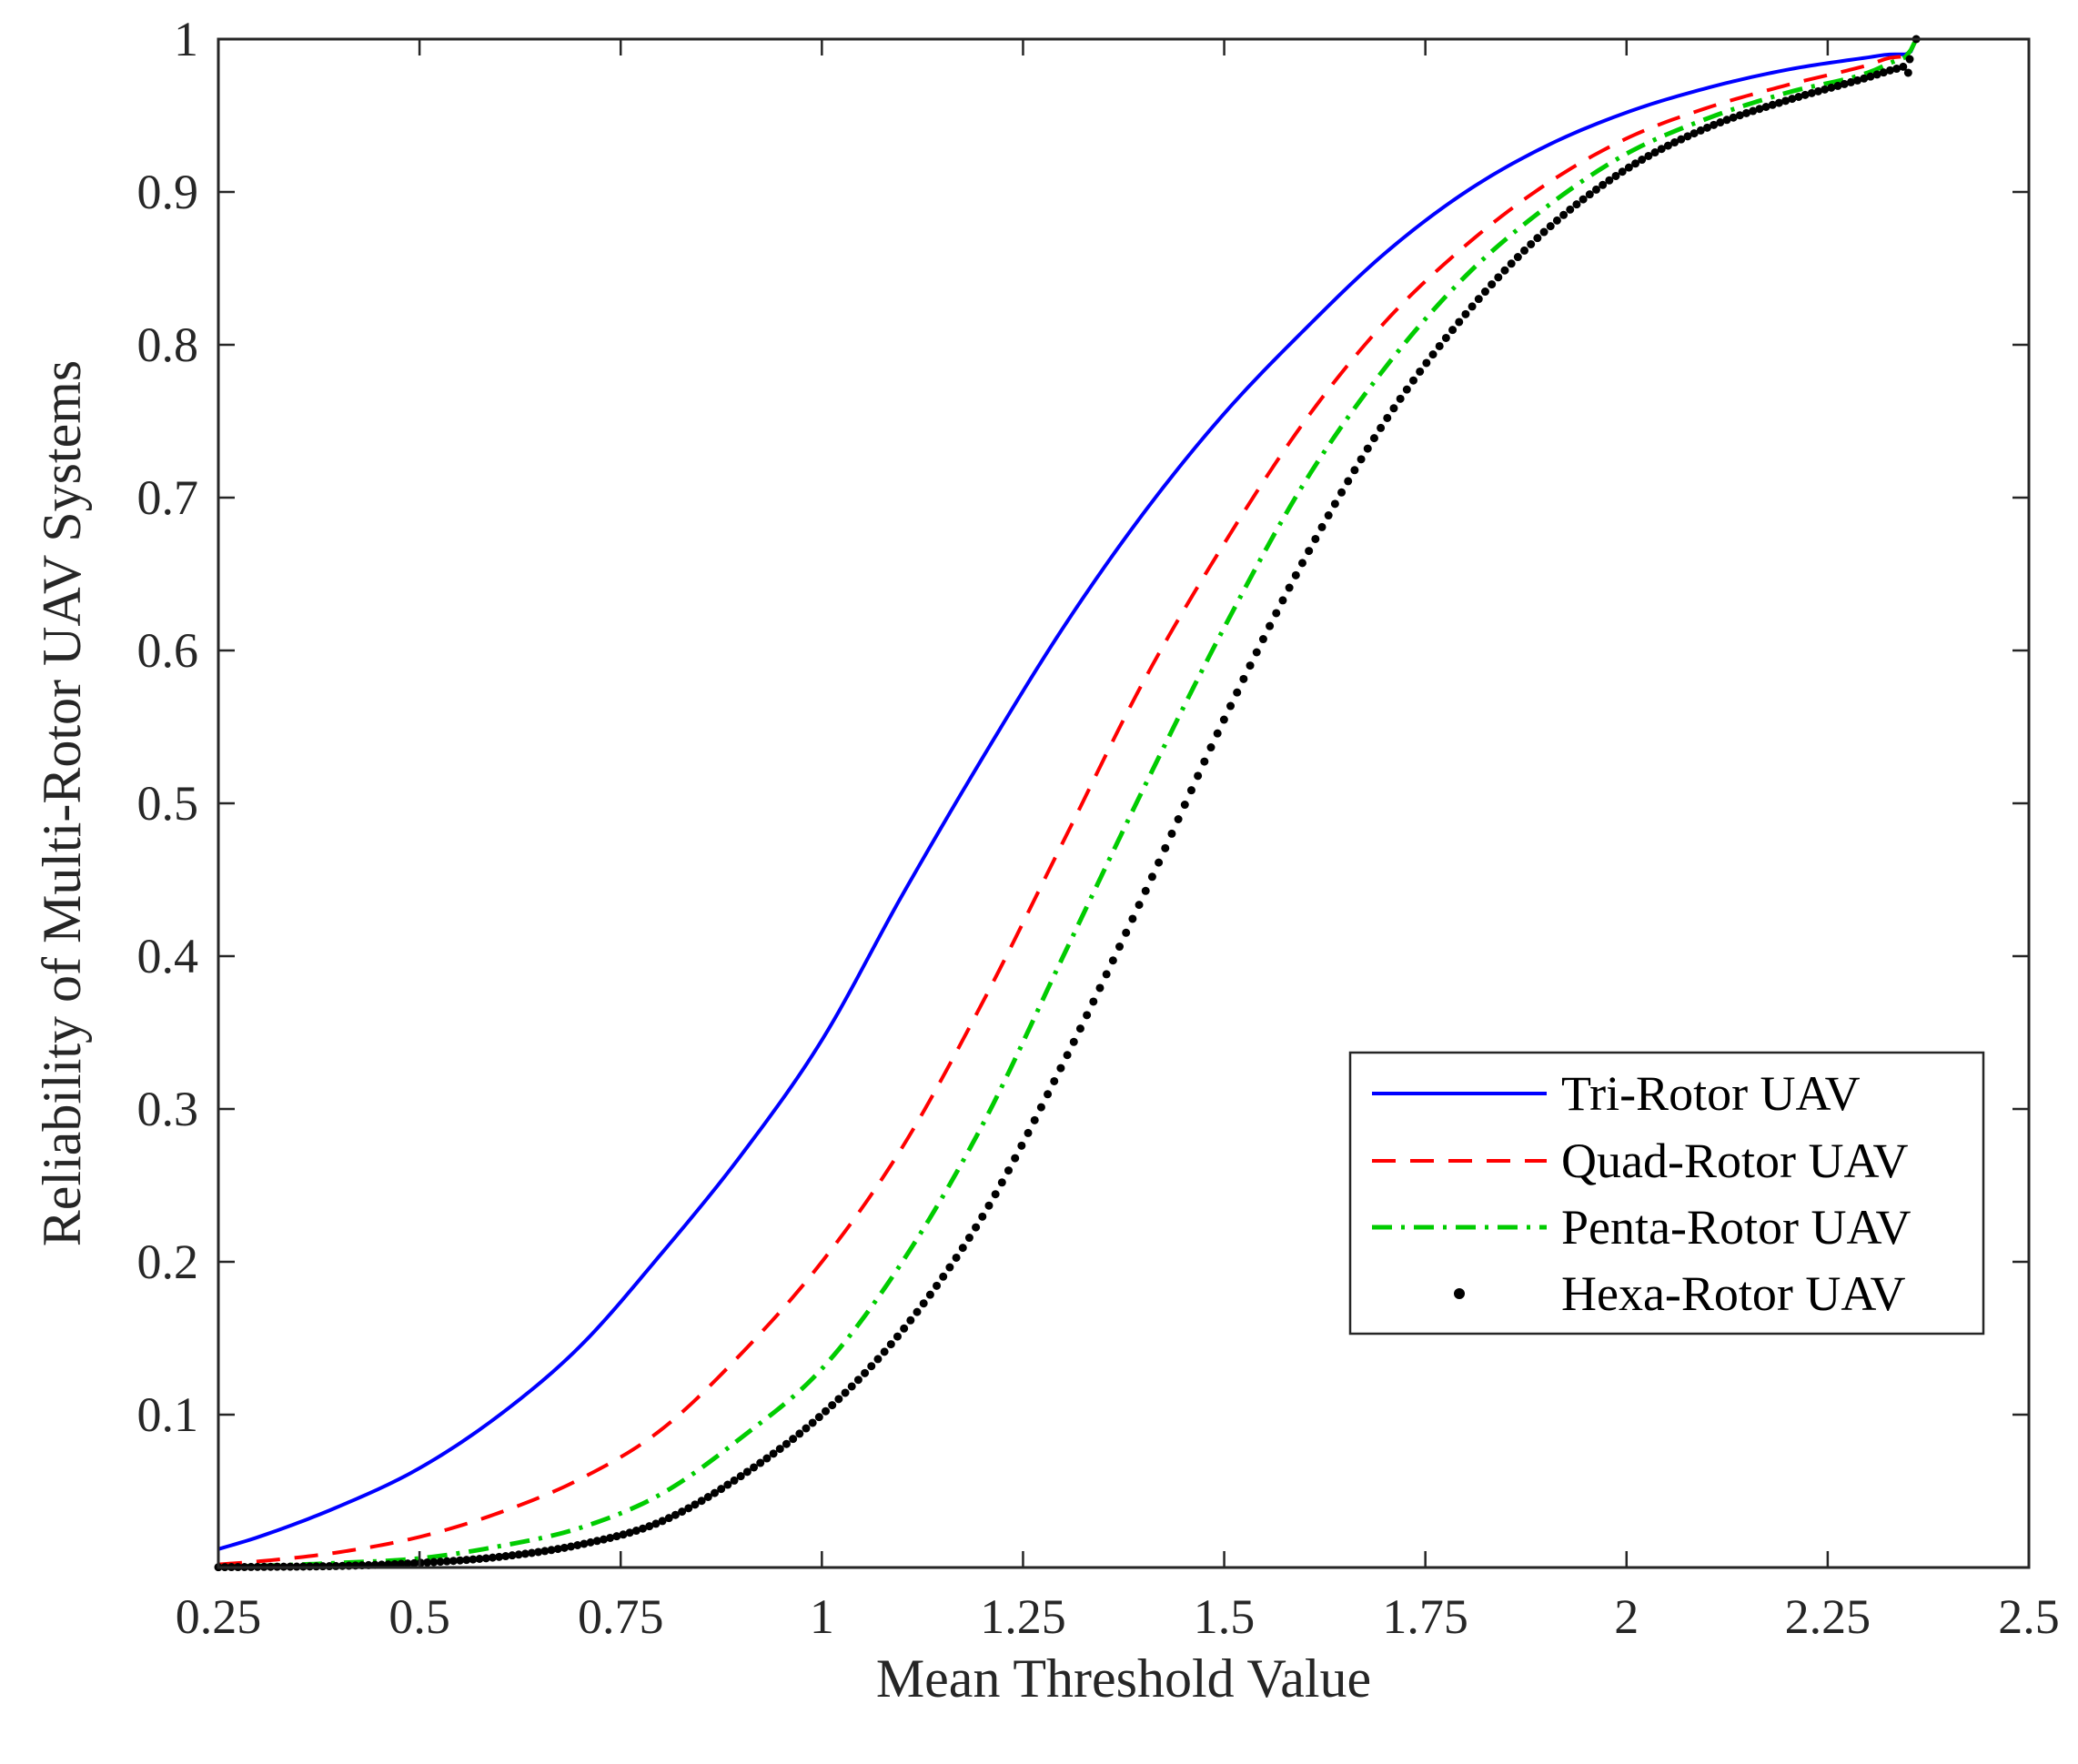 The height and width of the screenshot is (1764, 2078). I want to click on x-tick-label: 2.25, so click(1828, 1617).